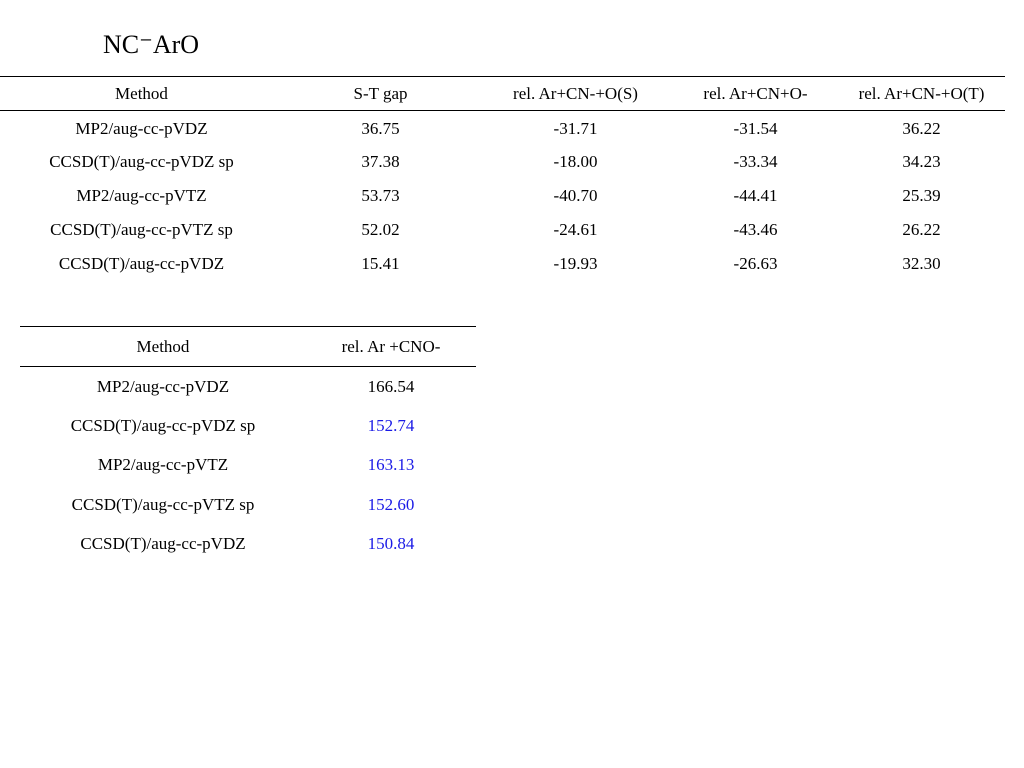 The height and width of the screenshot is (768, 1024). Describe the element at coordinates (921, 229) in the screenshot. I see `value-cell: 26.22` at that location.